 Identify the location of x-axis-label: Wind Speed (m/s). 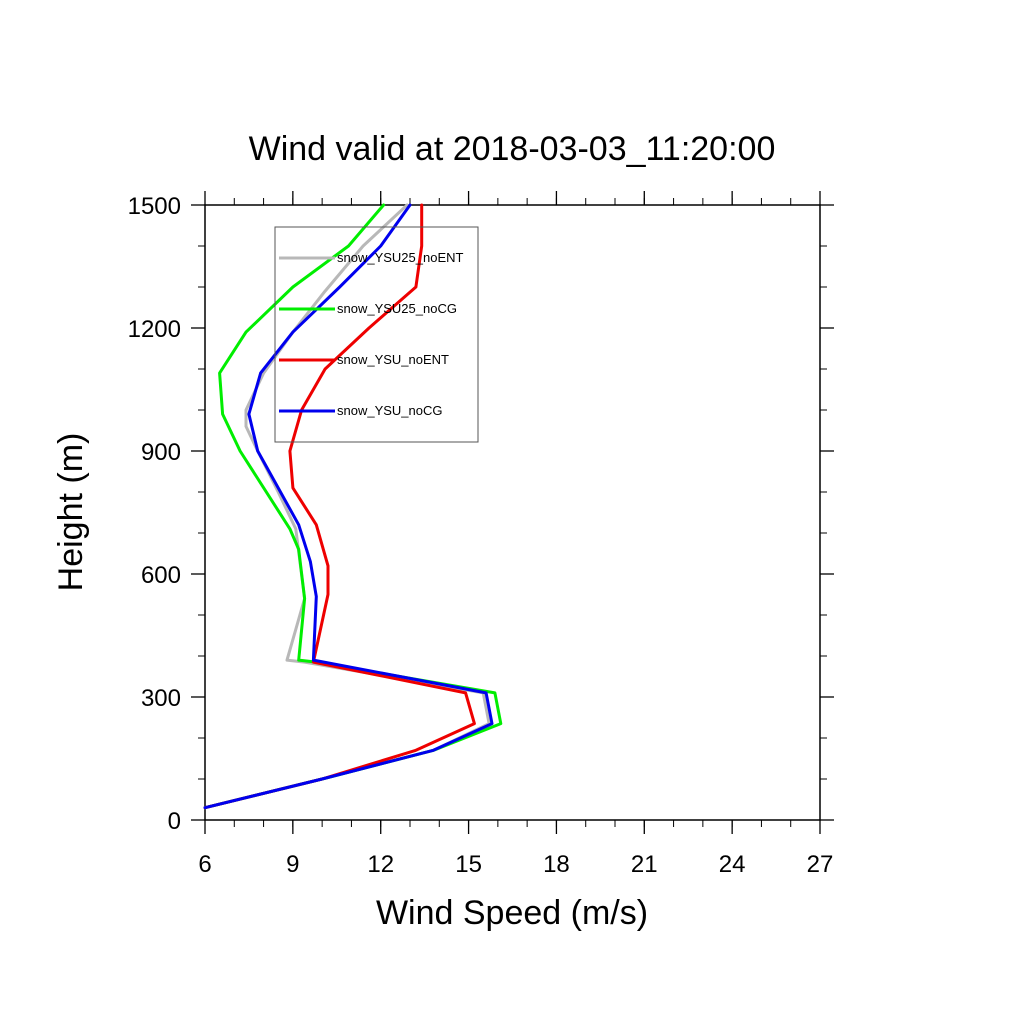
(512, 913).